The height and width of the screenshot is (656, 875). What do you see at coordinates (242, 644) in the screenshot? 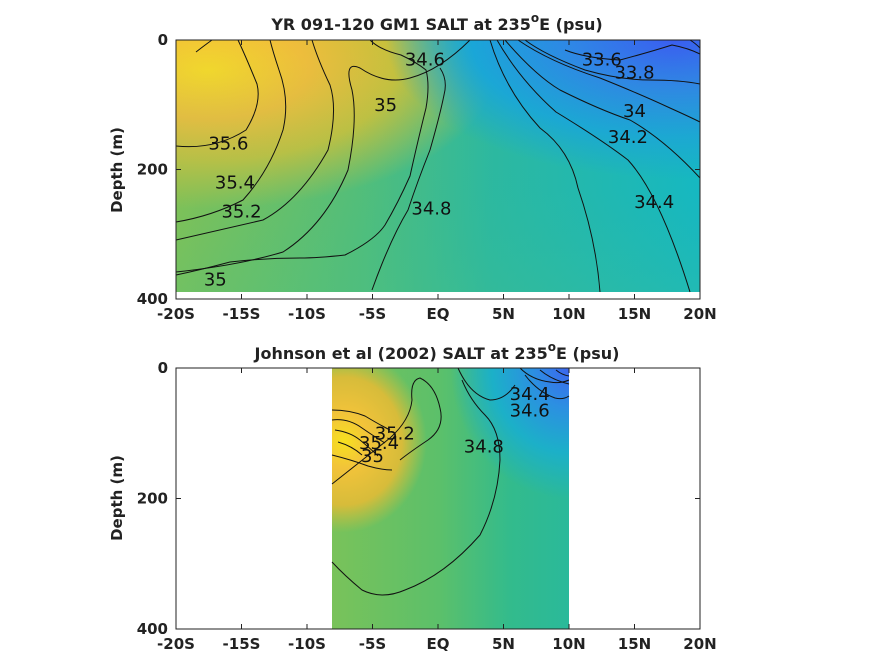
I see `x-tick-label-bottom: -15S` at bounding box center [242, 644].